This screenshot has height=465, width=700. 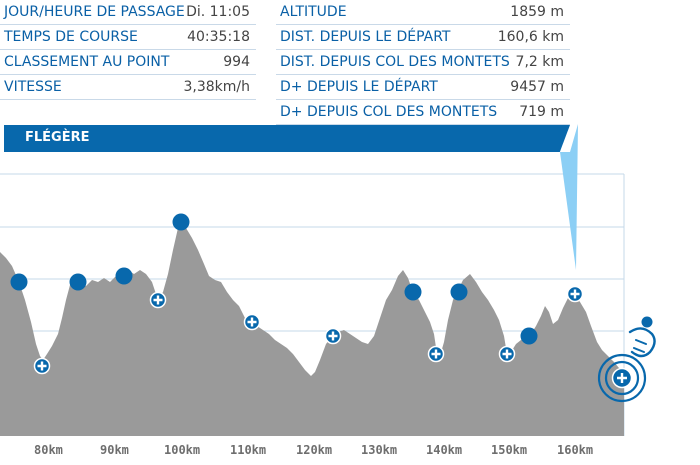 What do you see at coordinates (539, 62) in the screenshot?
I see `stat-value: 7,2 km` at bounding box center [539, 62].